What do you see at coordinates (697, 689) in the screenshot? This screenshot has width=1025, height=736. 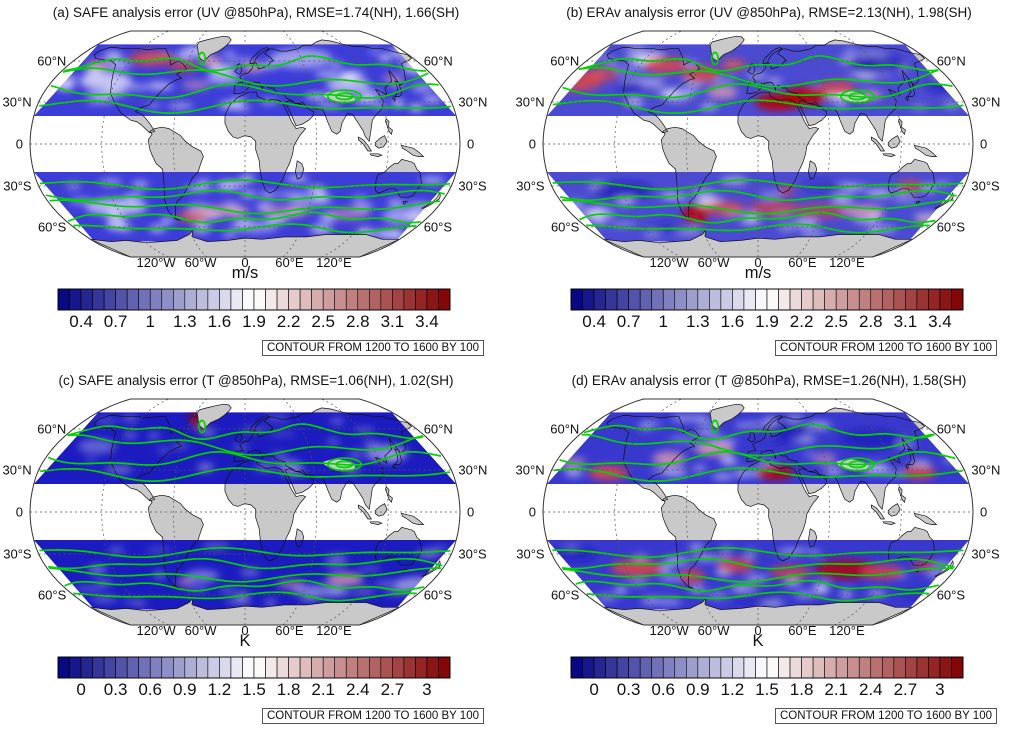 I see `colorbar-tick-label: 0.9` at bounding box center [697, 689].